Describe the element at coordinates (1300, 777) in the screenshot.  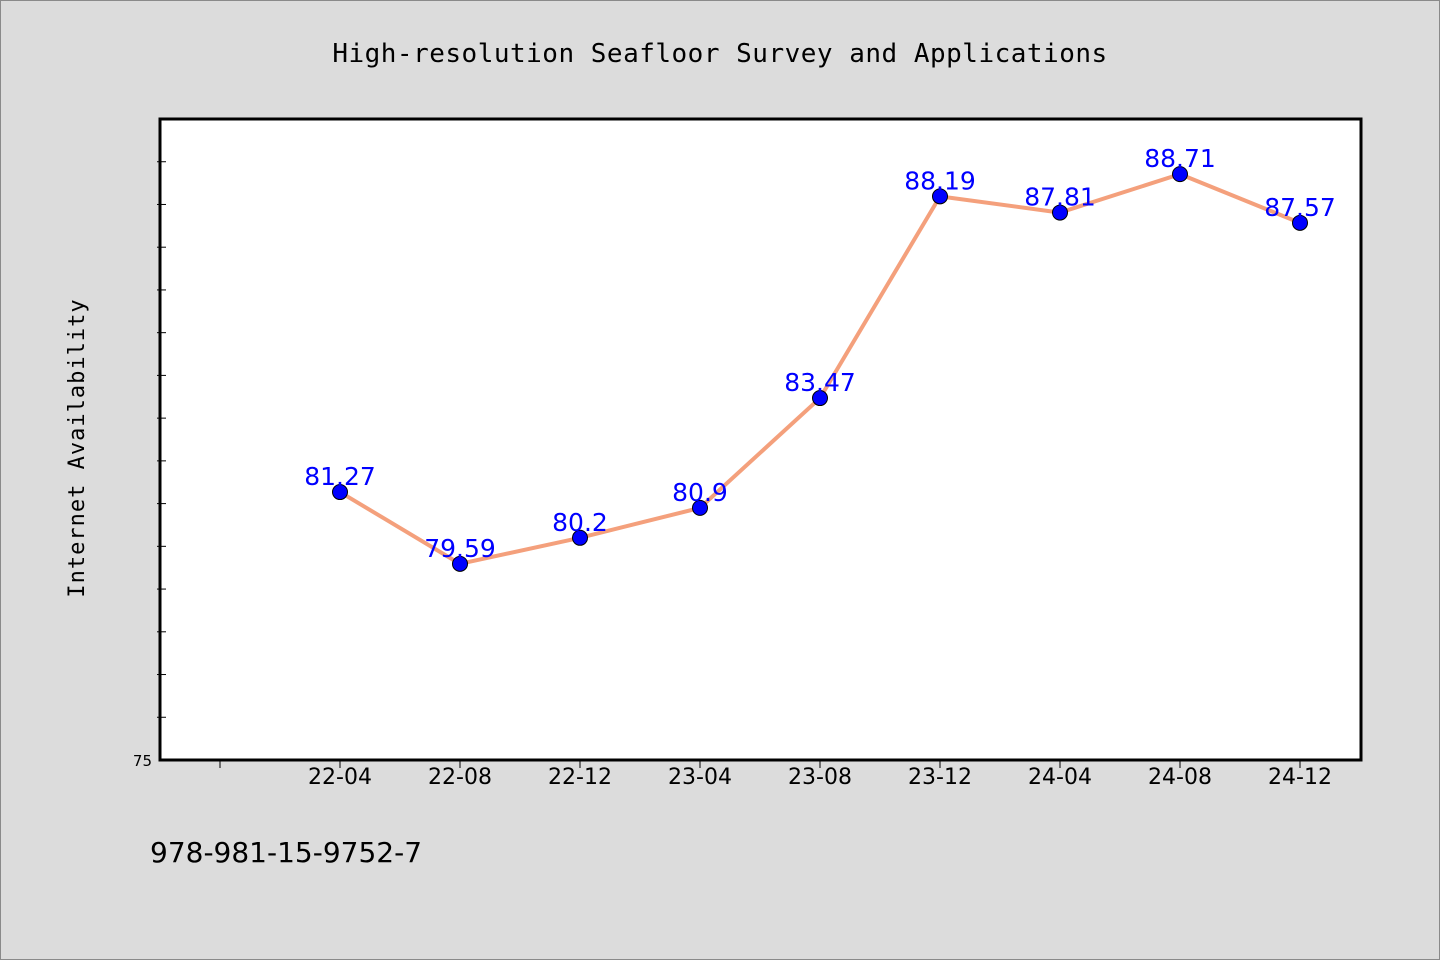
I see `x-tick-label: 24-12` at that location.